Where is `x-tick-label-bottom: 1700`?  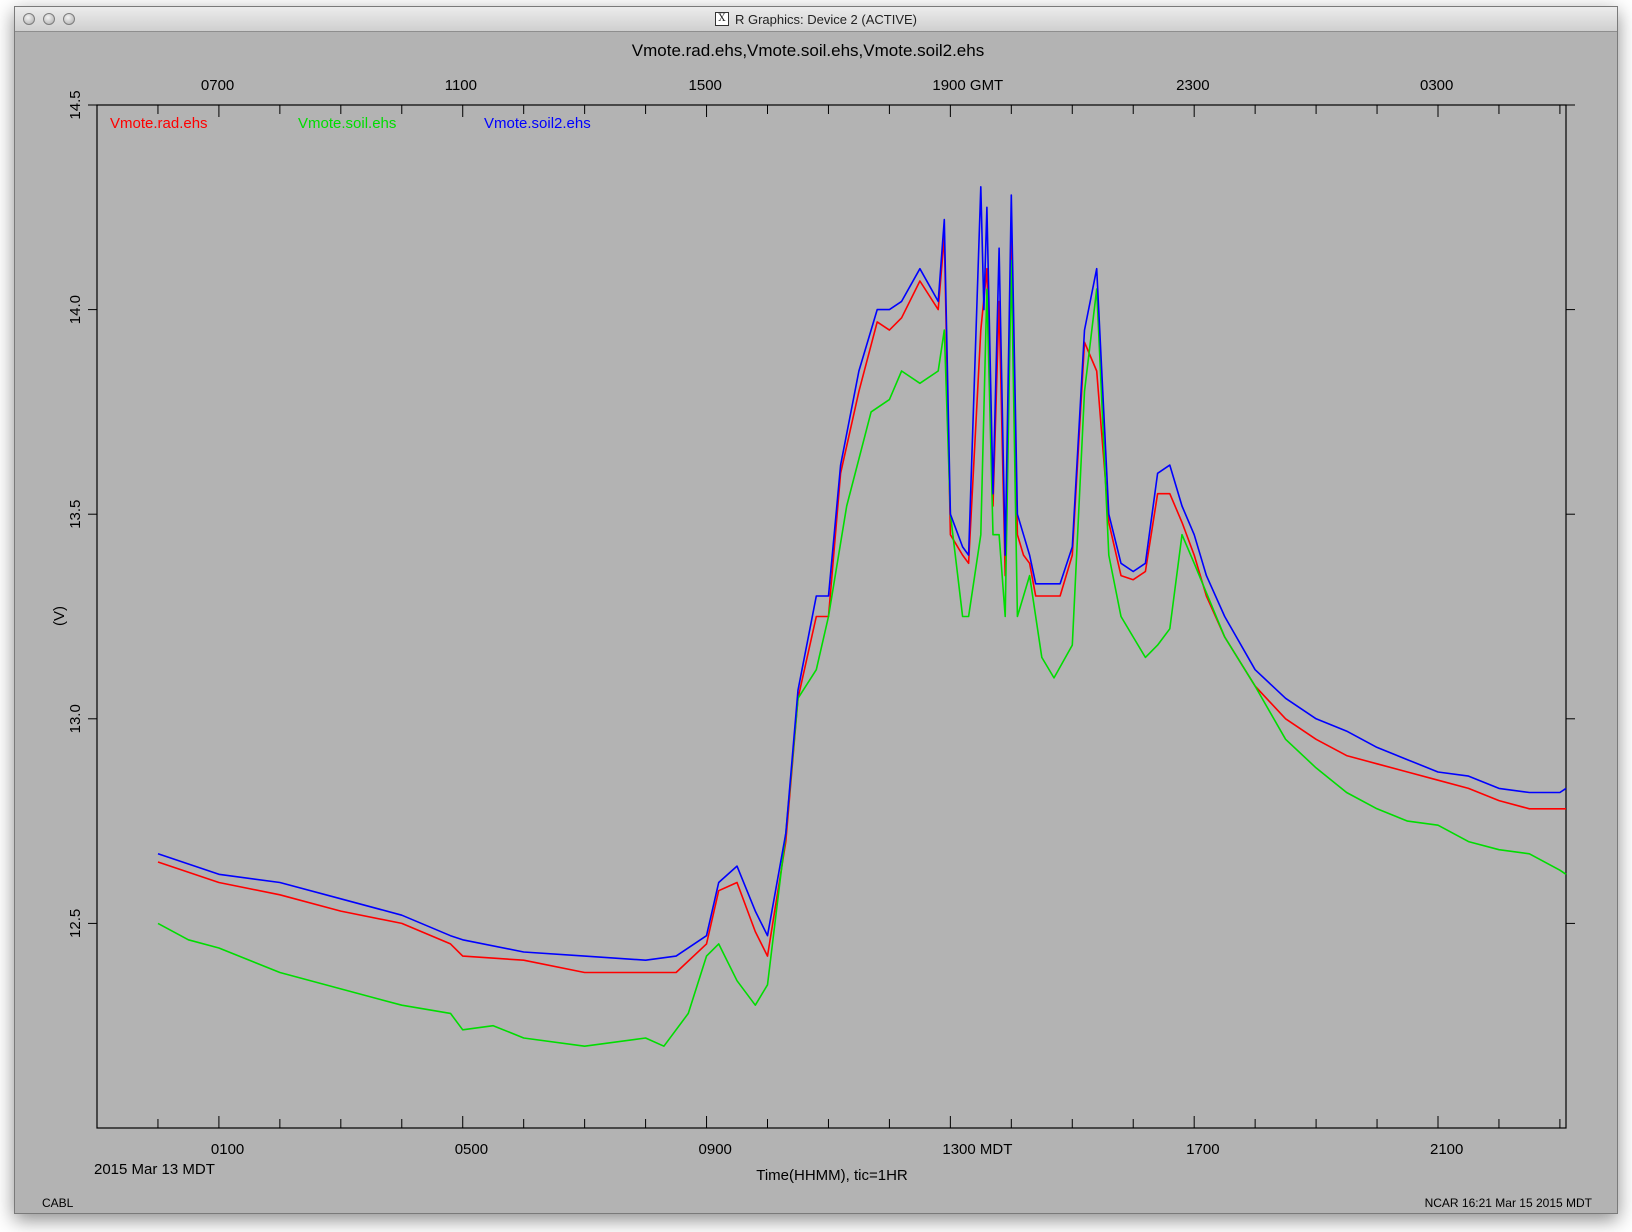
x-tick-label-bottom: 1700 is located at coordinates (1202, 1149).